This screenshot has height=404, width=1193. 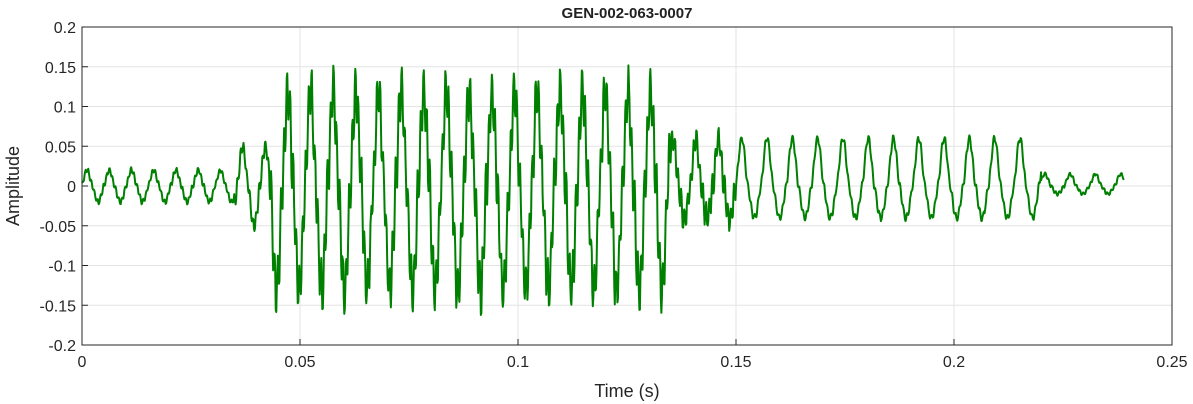 I want to click on x-tick-label: 0.1, so click(x=518, y=362).